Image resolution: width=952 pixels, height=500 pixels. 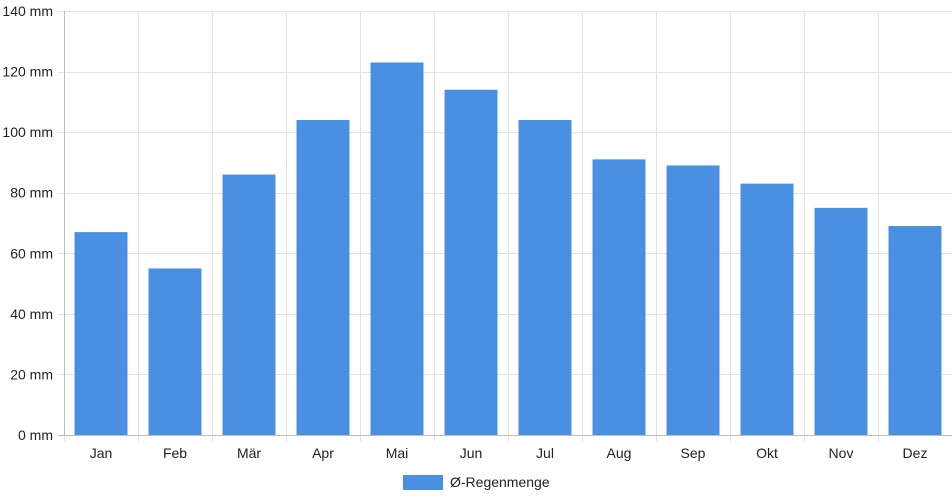 I want to click on bar-jul, so click(x=545, y=278).